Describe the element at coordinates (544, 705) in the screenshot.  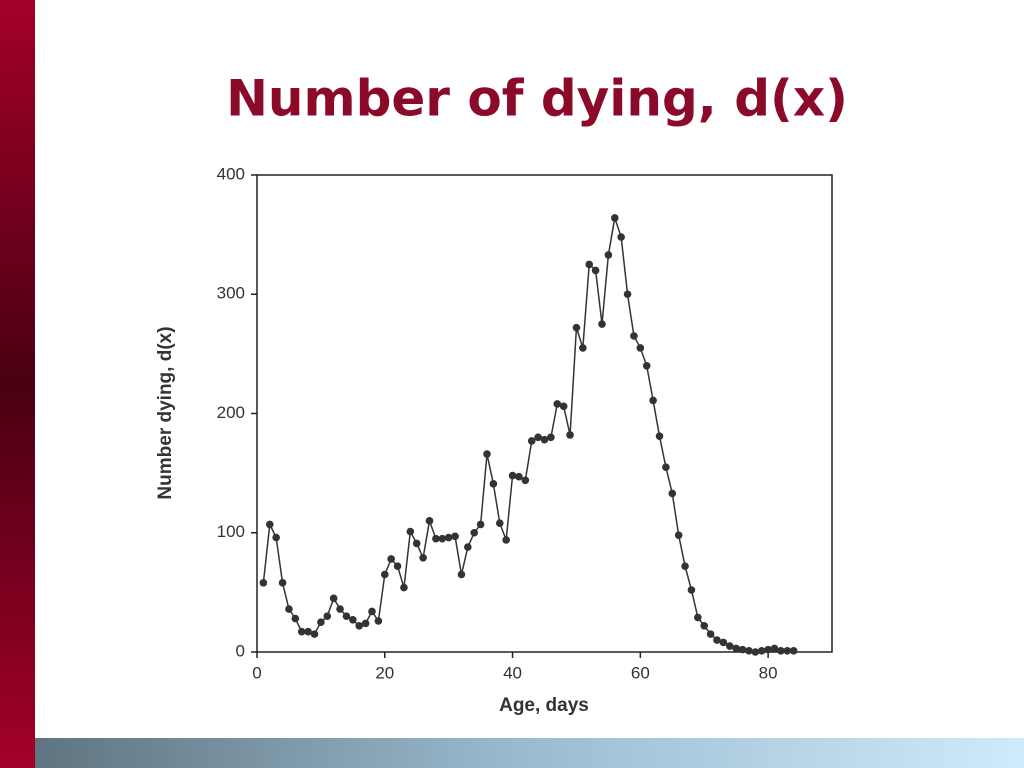
I see `x-axis-title: Age, days` at that location.